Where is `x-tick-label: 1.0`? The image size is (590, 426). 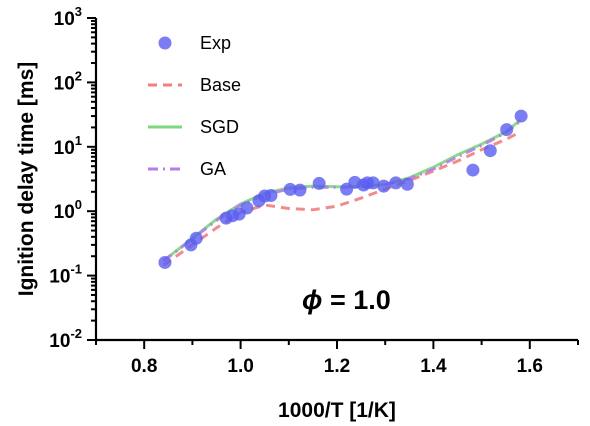 x-tick-label: 1.0 is located at coordinates (240, 366).